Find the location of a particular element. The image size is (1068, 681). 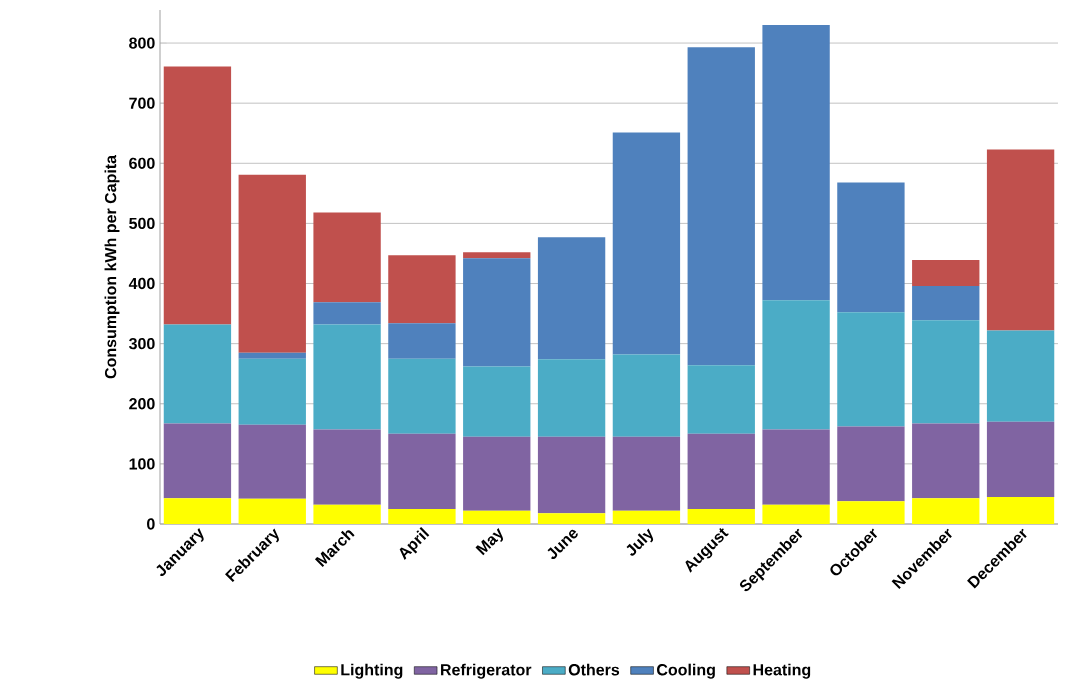

legend-label: Refrigerator is located at coordinates (486, 671).